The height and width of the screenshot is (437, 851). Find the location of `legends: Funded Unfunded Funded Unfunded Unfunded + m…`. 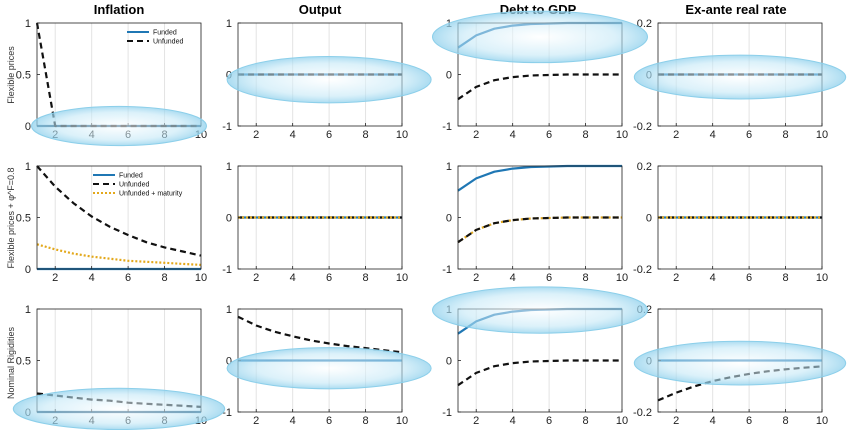

legends: Funded Unfunded Funded Unfunded Unfunded + m… is located at coordinates (138, 114).